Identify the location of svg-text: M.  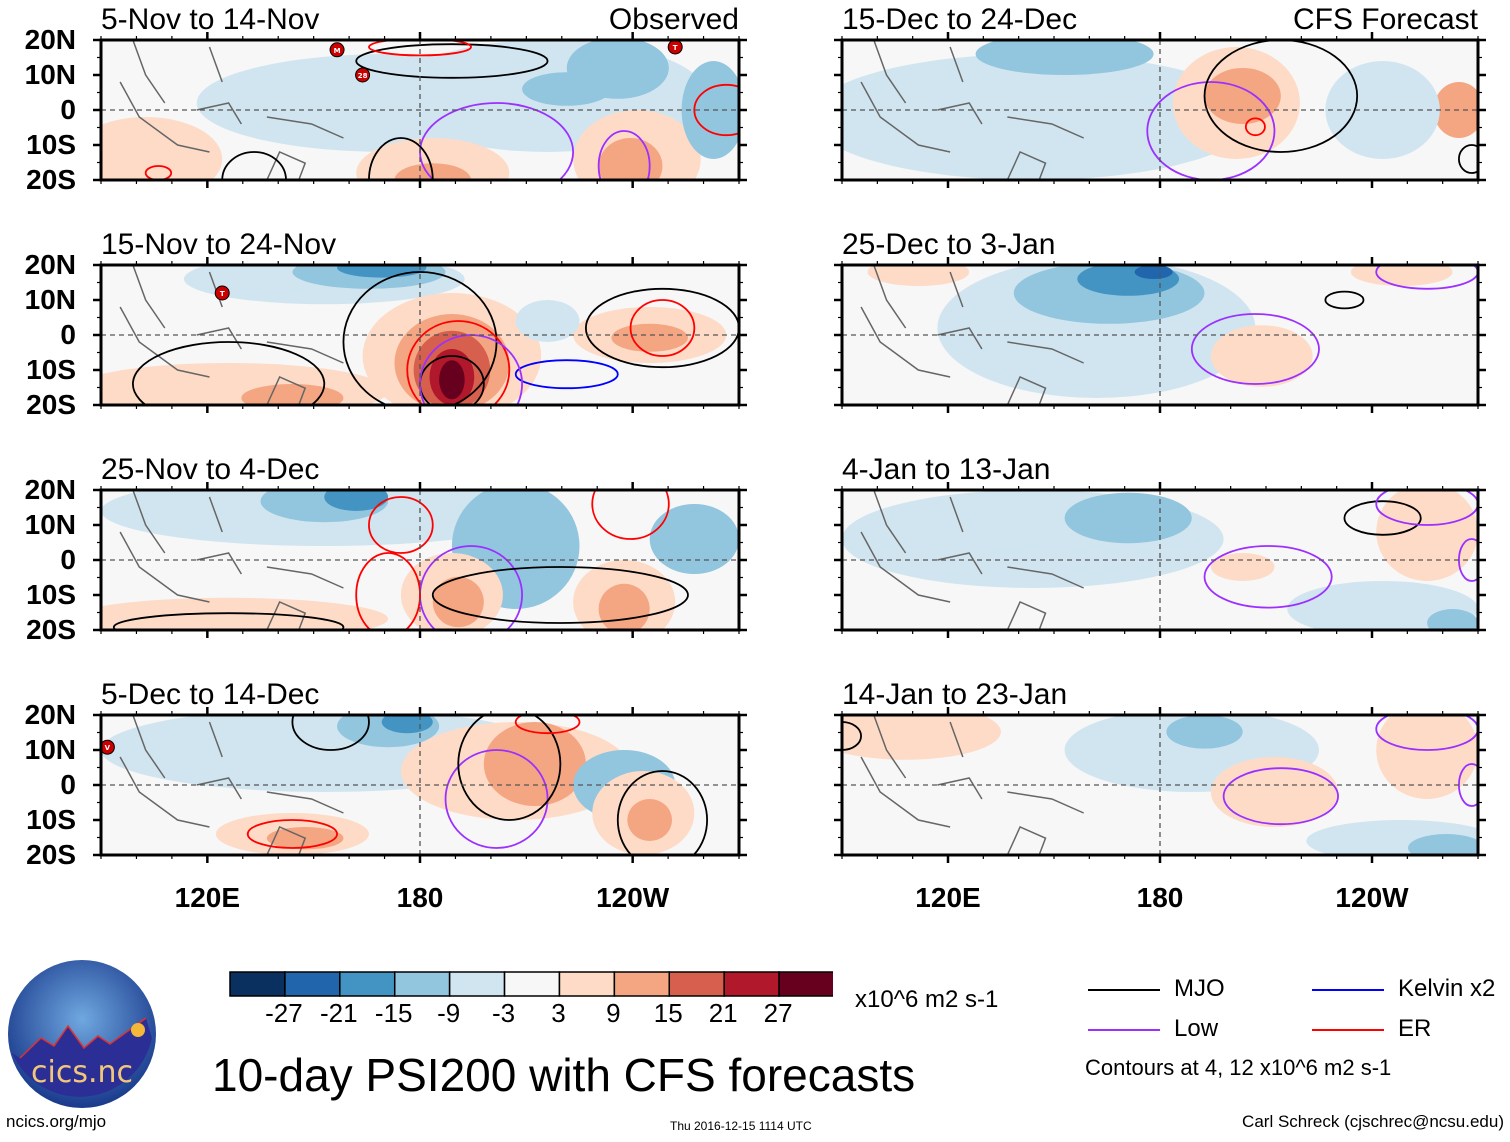
(337, 51).